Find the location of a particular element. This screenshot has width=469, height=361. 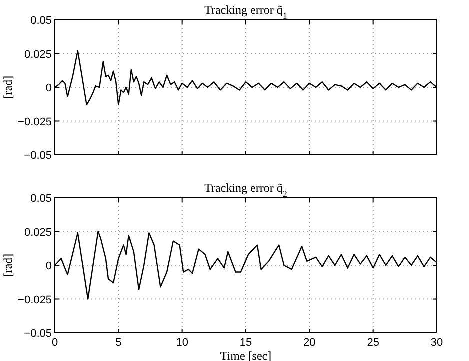

x-tick-label: 15 is located at coordinates (246, 343).